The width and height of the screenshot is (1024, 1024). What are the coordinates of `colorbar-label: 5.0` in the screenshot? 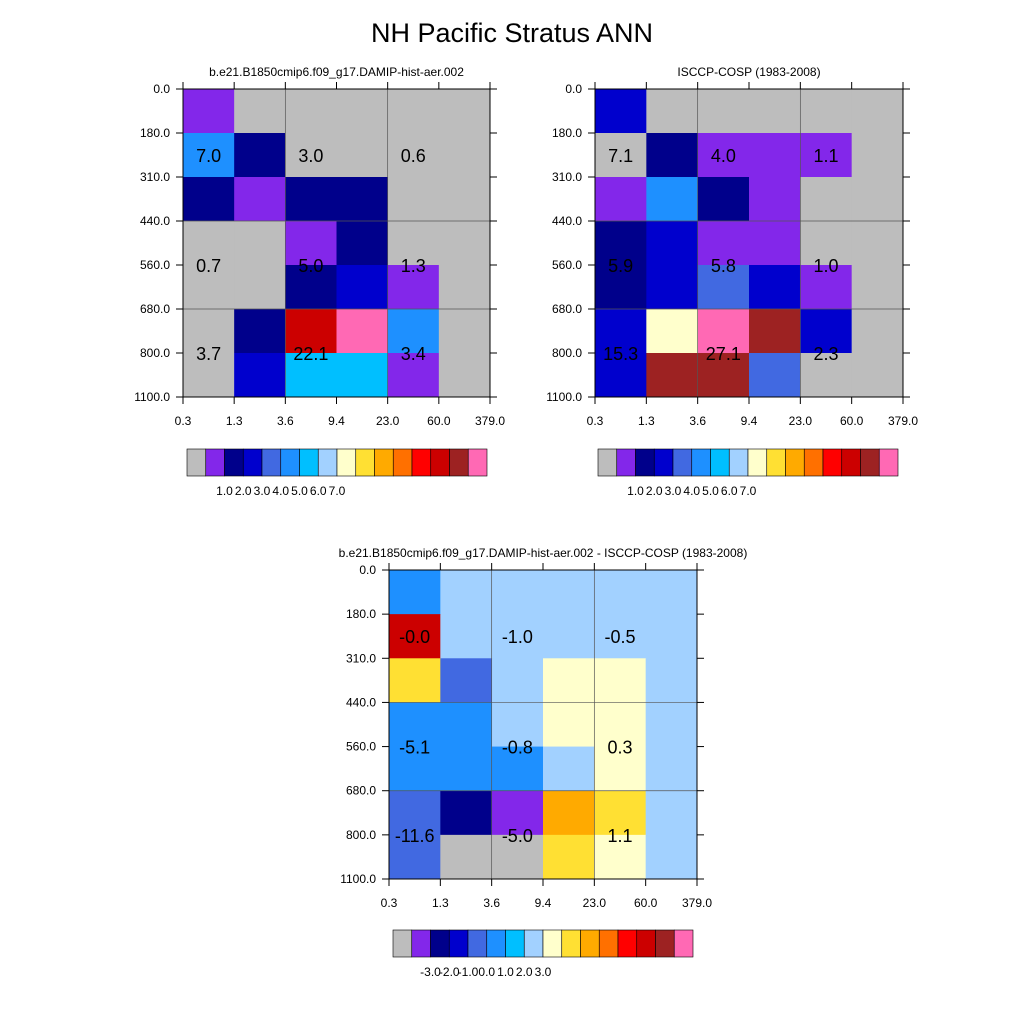 It's located at (299, 491).